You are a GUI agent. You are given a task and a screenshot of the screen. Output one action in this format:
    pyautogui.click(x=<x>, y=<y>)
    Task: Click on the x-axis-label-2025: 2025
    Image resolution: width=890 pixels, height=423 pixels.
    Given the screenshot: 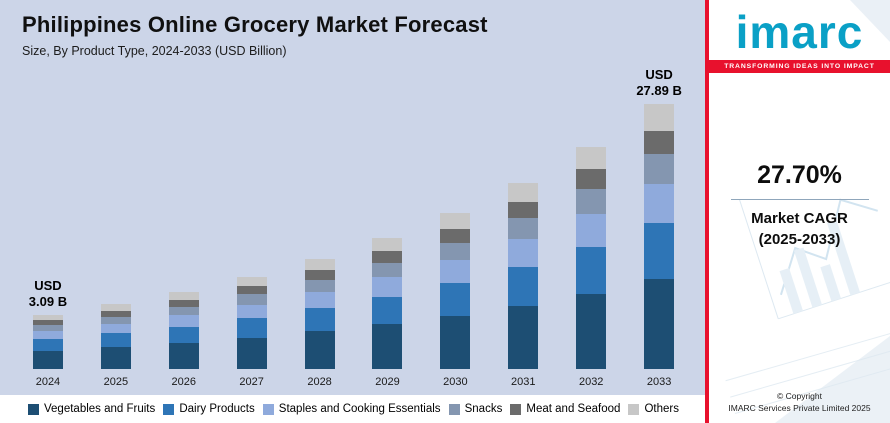 What is the action you would take?
    pyautogui.click(x=116, y=382)
    